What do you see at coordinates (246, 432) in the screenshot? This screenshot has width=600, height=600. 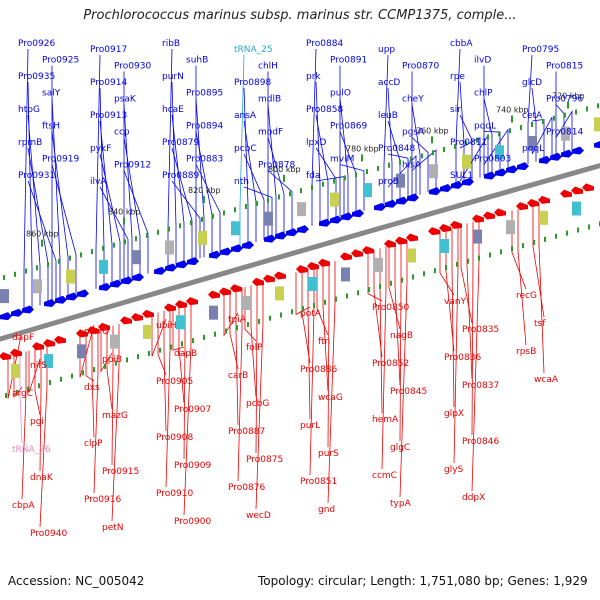 I see `reverse-gene-label-pro0887: Pro0887` at bounding box center [246, 432].